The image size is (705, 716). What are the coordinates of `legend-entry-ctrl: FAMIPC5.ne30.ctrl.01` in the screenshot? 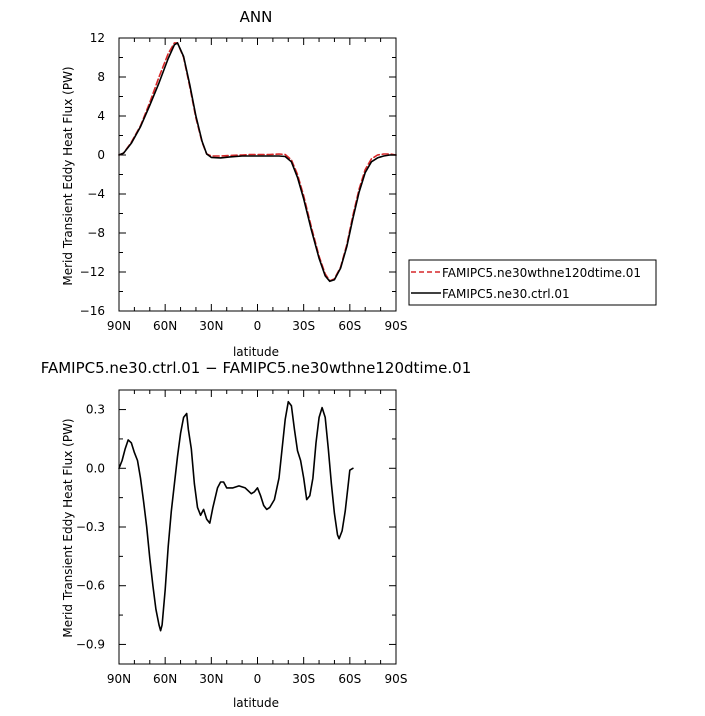 It's located at (506, 294).